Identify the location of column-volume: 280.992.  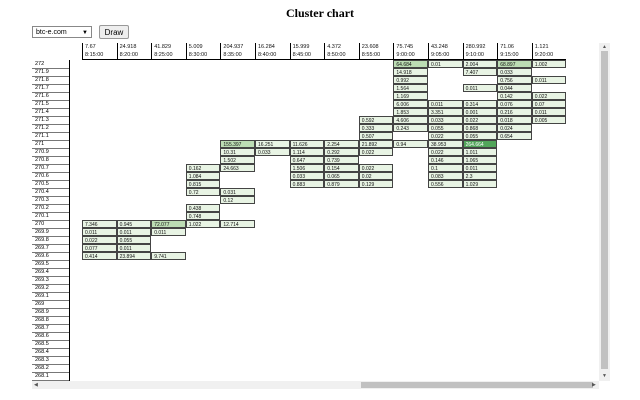
(475, 47).